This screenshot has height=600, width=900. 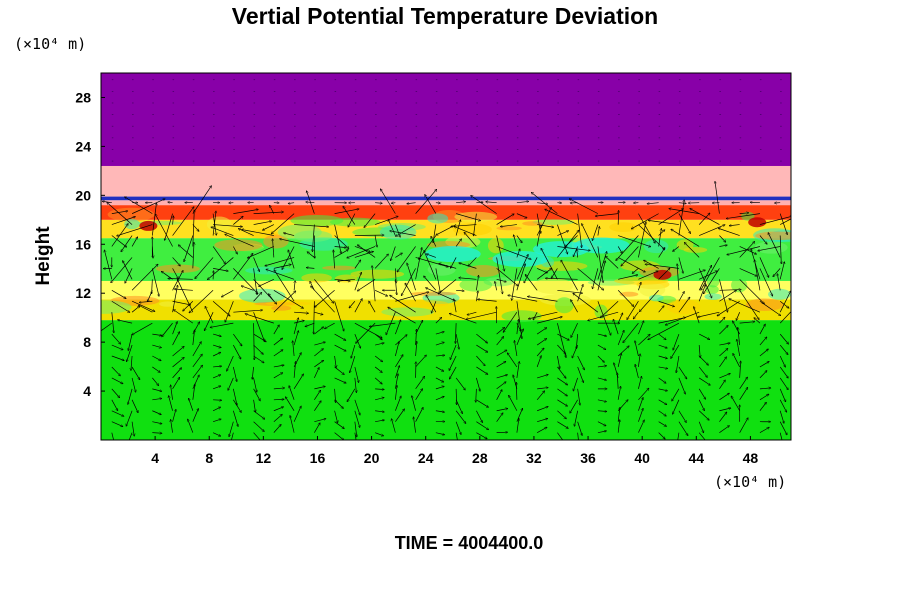 I want to click on y-axis-label: Height, so click(x=43, y=256).